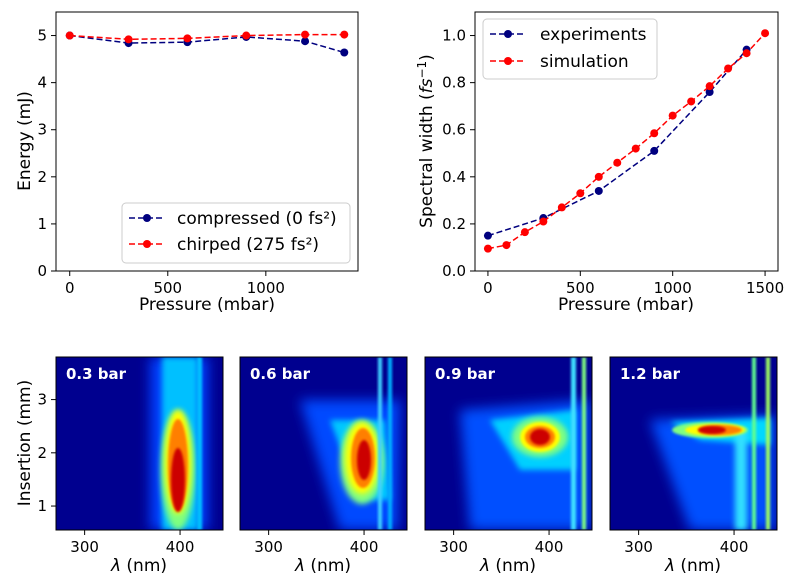 Image resolution: width=792 pixels, height=576 pixels. Describe the element at coordinates (138, 566) in the screenshot. I see `heatmap-x-label-0: λ (nm)` at that location.